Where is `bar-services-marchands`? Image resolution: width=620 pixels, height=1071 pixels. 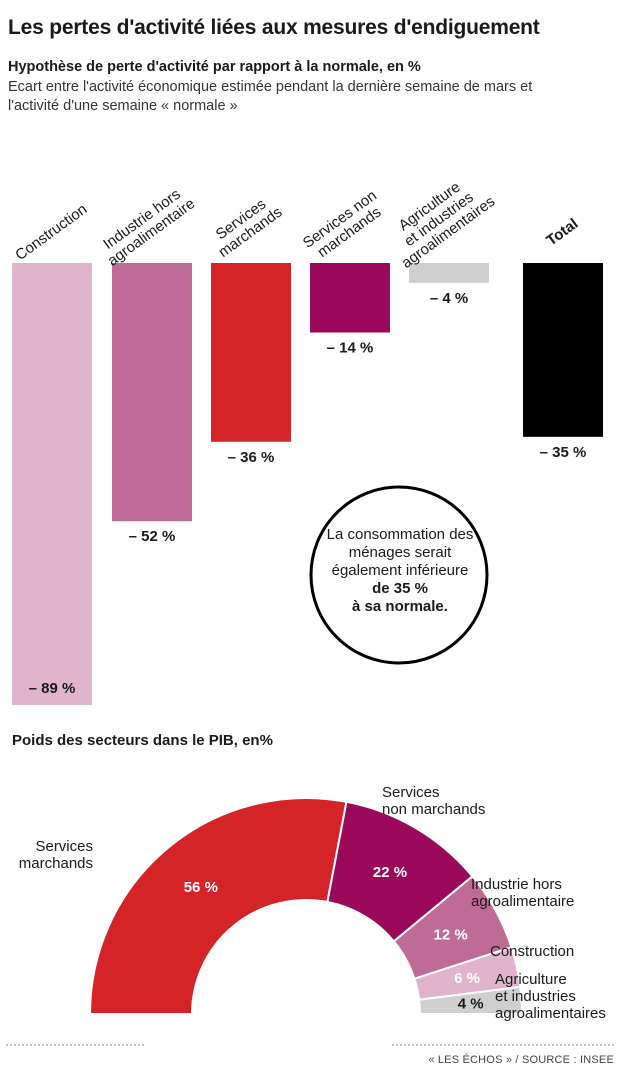 bar-services-marchands is located at coordinates (251, 352).